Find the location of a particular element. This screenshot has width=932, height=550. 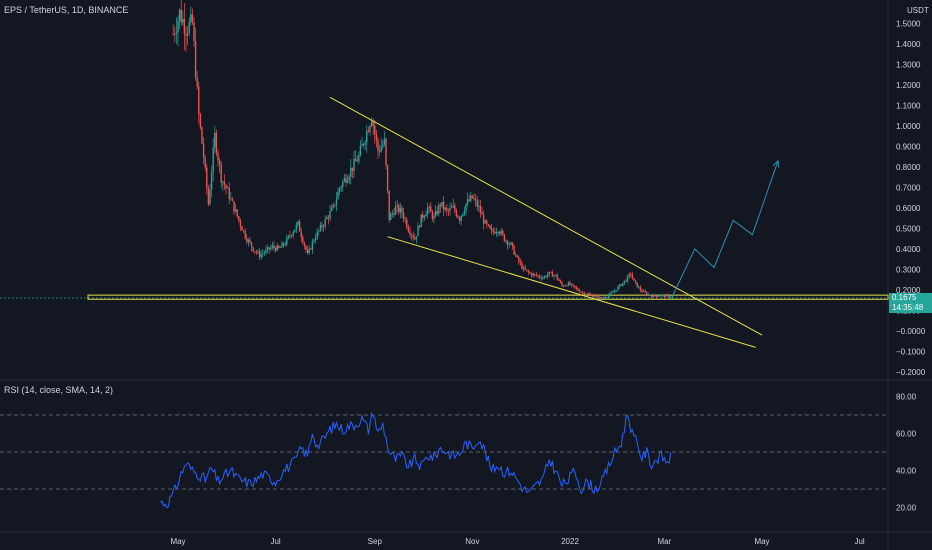

time-tick-label: Jul is located at coordinates (275, 541).